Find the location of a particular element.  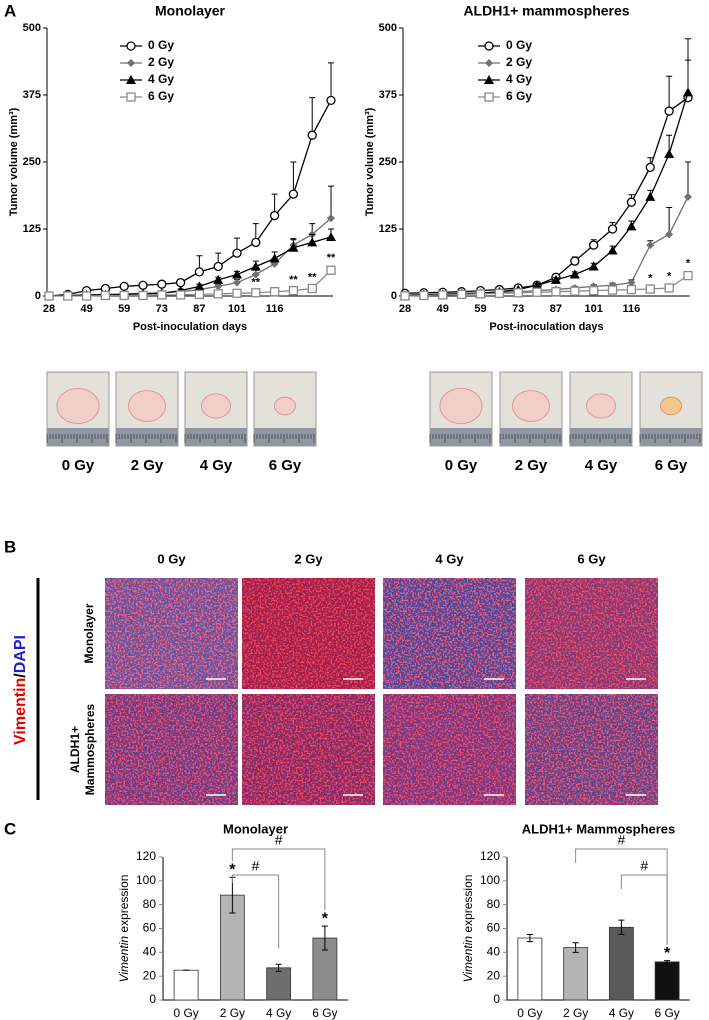

y-tick-label: 120 is located at coordinates (490, 856).